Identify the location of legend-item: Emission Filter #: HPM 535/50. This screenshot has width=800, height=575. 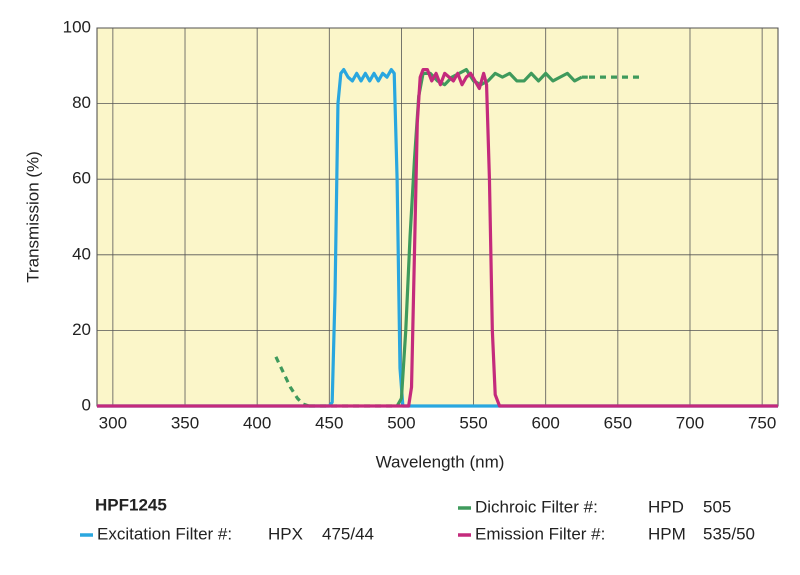
(606, 533).